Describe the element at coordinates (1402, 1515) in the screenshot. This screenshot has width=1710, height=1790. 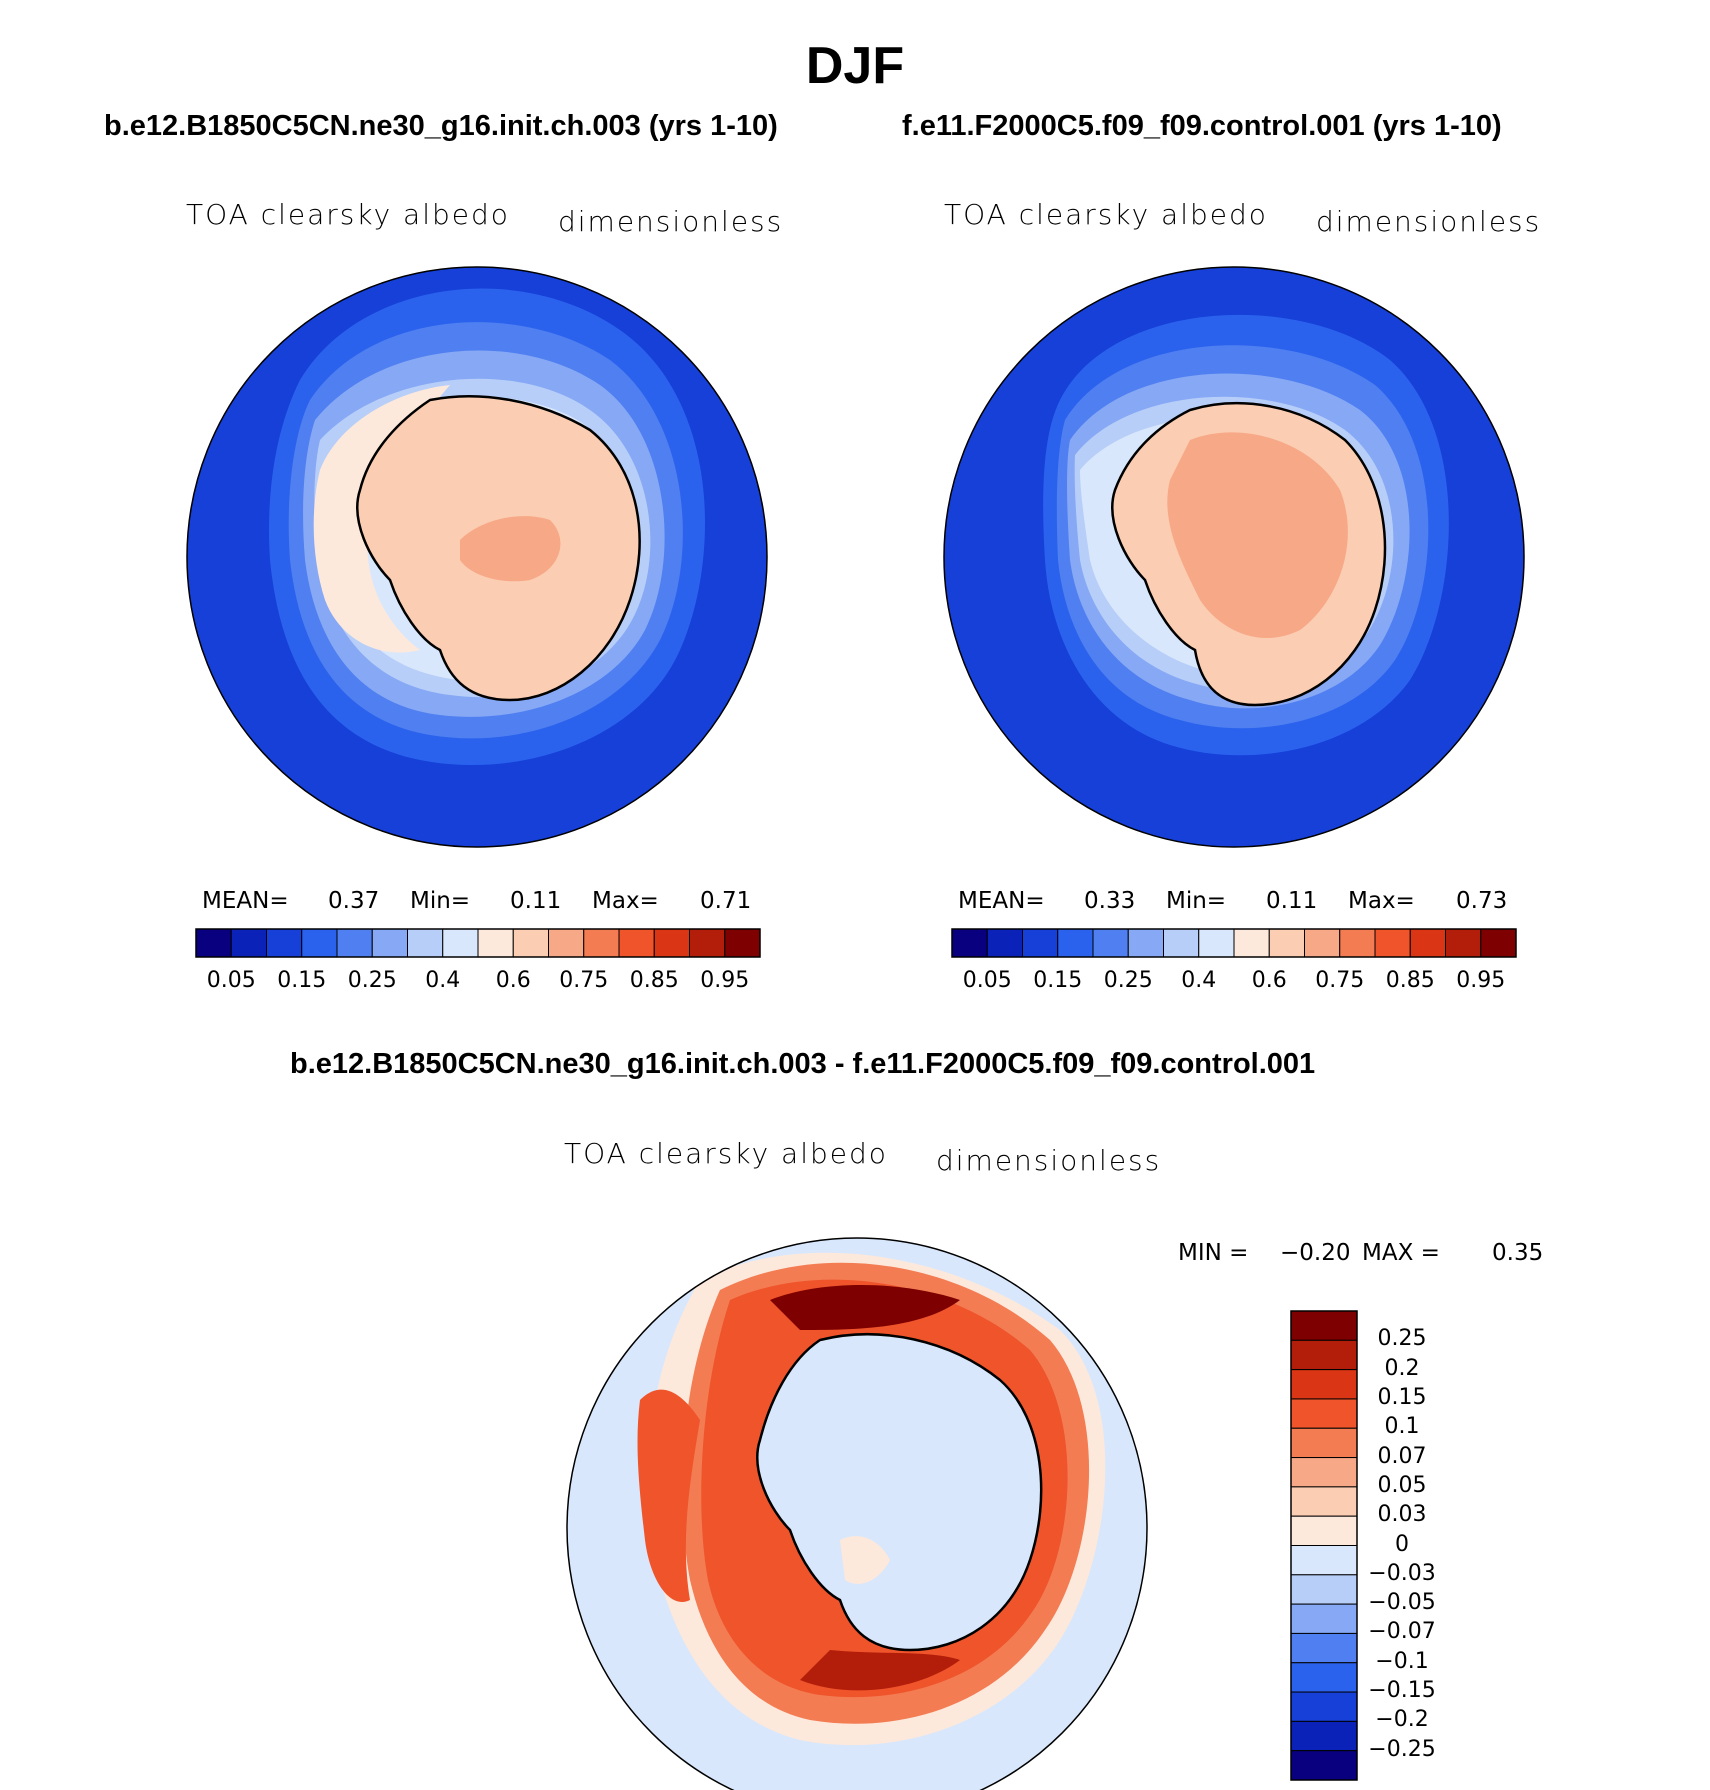
I see `colorbar-tick-label: 0.03` at that location.